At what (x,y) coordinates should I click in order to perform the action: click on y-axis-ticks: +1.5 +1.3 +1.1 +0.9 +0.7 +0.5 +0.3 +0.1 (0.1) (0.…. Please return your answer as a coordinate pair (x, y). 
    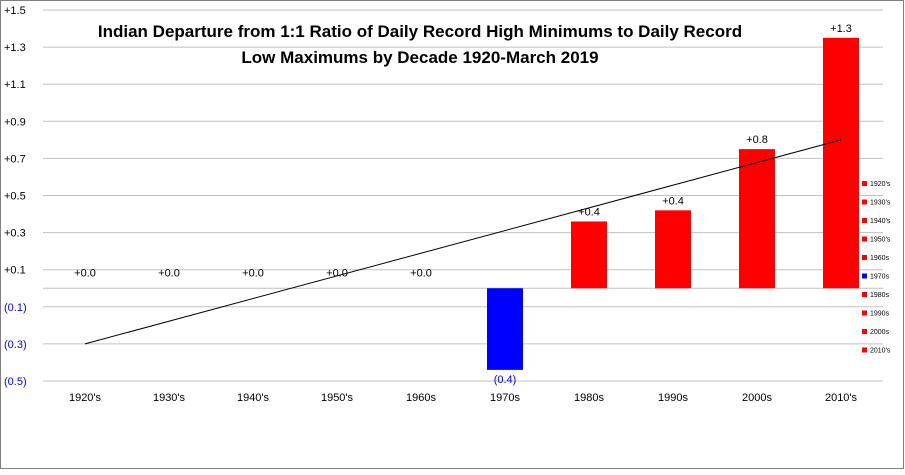
    Looking at the image, I should click on (15, 196).